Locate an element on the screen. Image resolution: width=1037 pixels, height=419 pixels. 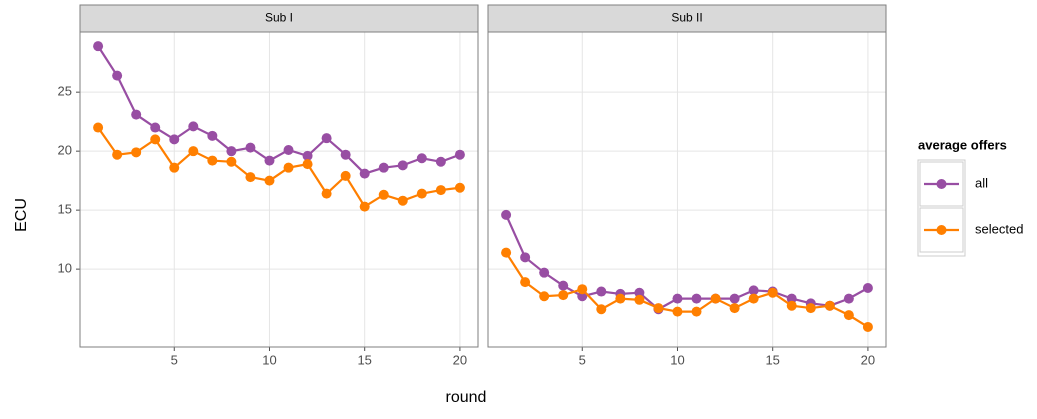
legend-title: average offers is located at coordinates (962, 144).